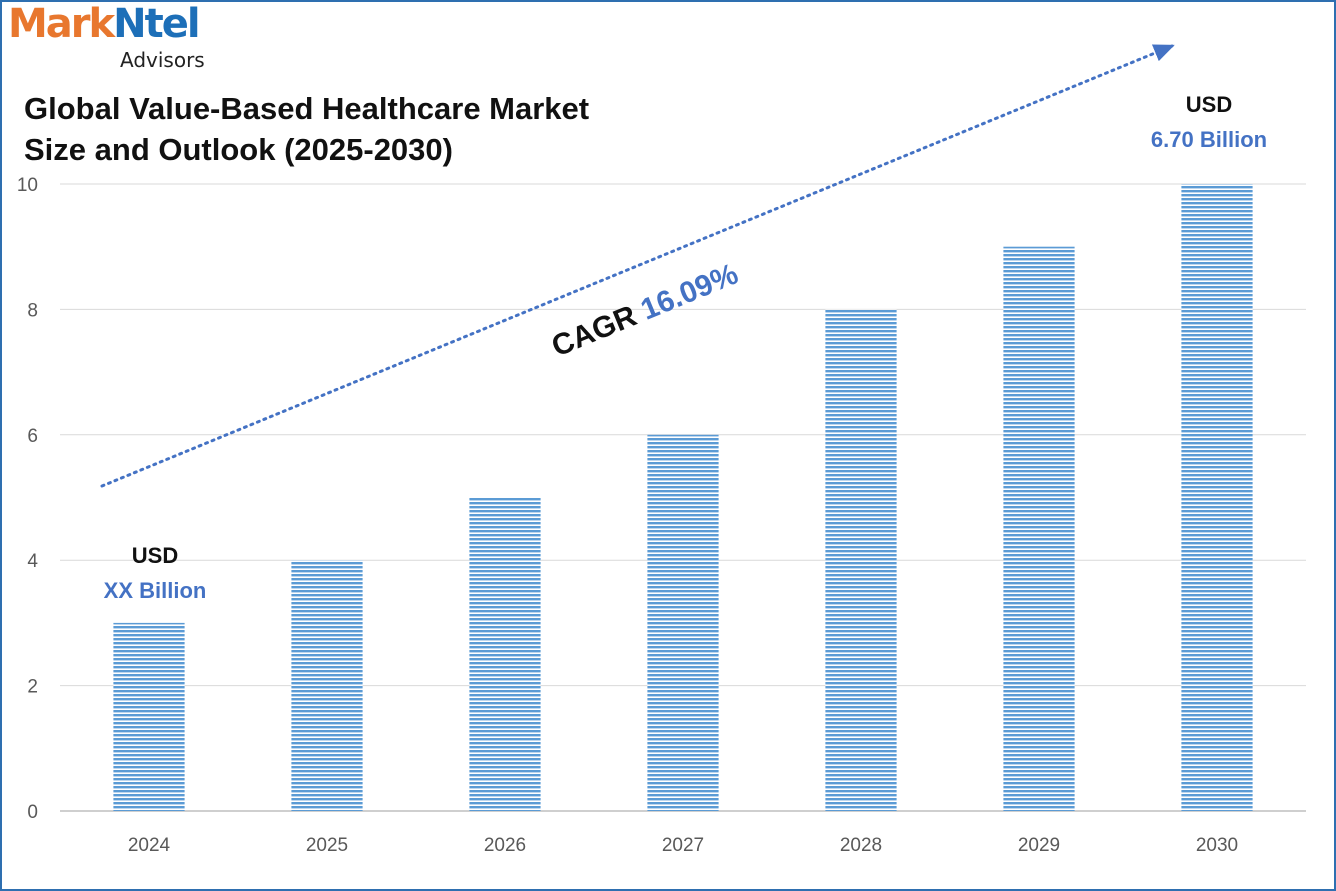 The height and width of the screenshot is (891, 1336). I want to click on x-tick-label: 2030, so click(1217, 845).